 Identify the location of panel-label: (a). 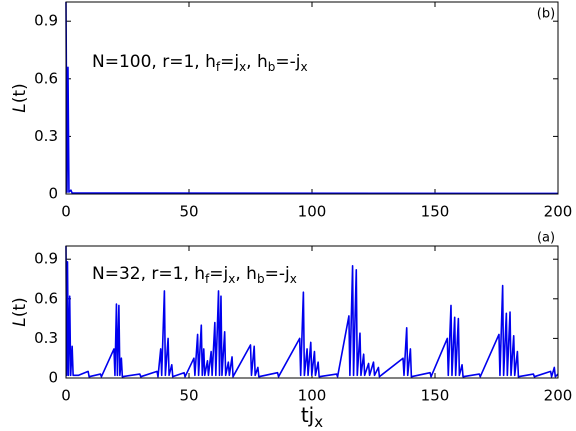
(546, 238).